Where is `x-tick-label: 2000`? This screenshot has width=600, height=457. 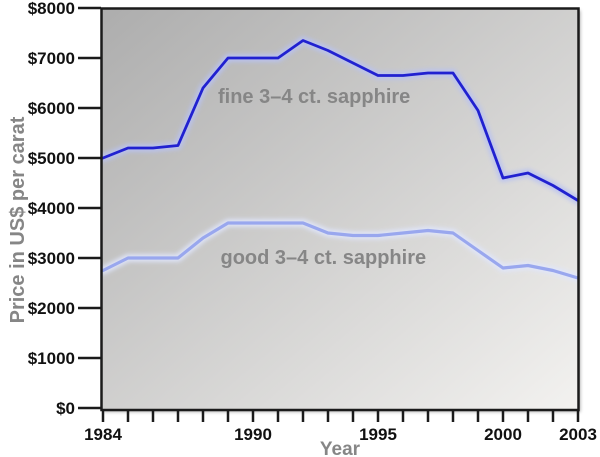
x-tick-label: 2000 is located at coordinates (503, 434).